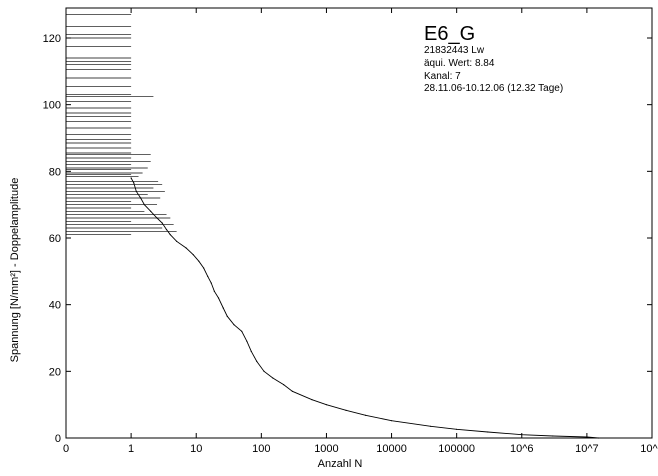  I want to click on x-tick-label: 100000, so click(456, 449).